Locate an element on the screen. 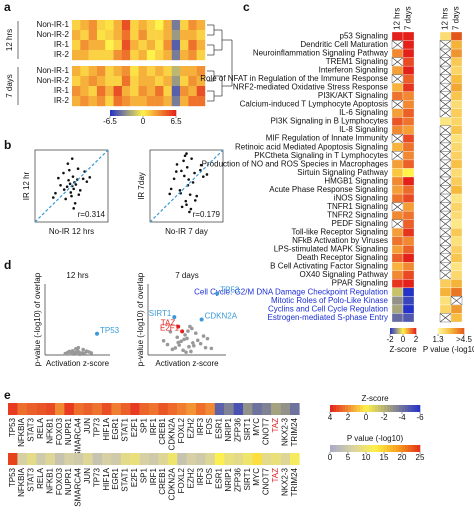  gene-label: CREB1 is located at coordinates (162, 430).